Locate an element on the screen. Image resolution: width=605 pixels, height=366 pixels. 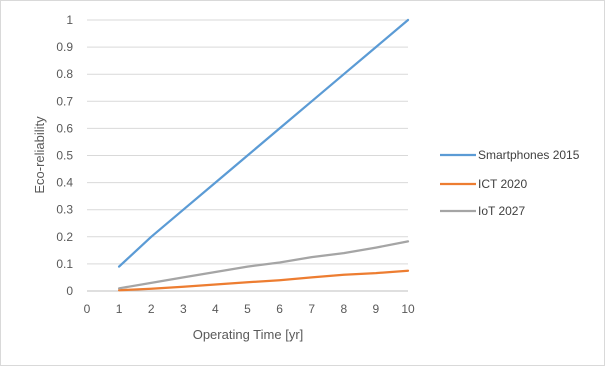
y-tick-label: 0.8 is located at coordinates (64, 74).